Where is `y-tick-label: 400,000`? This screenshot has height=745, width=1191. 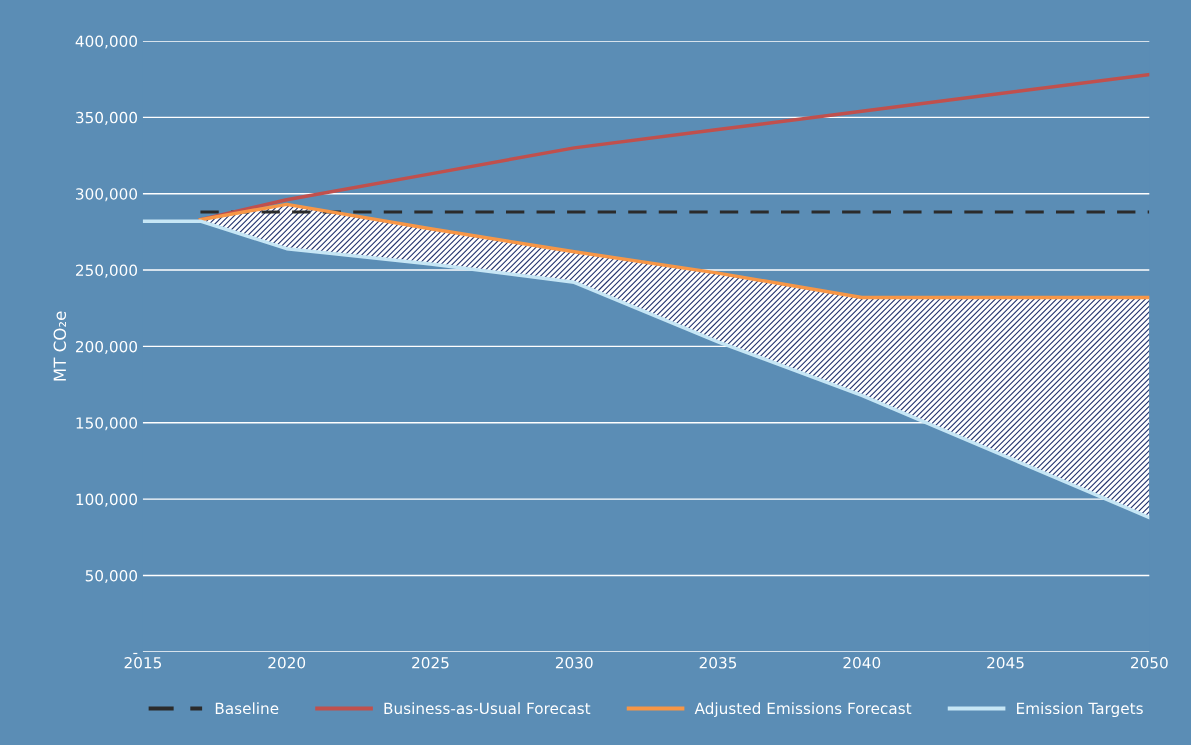 y-tick-label: 400,000 is located at coordinates (106, 42).